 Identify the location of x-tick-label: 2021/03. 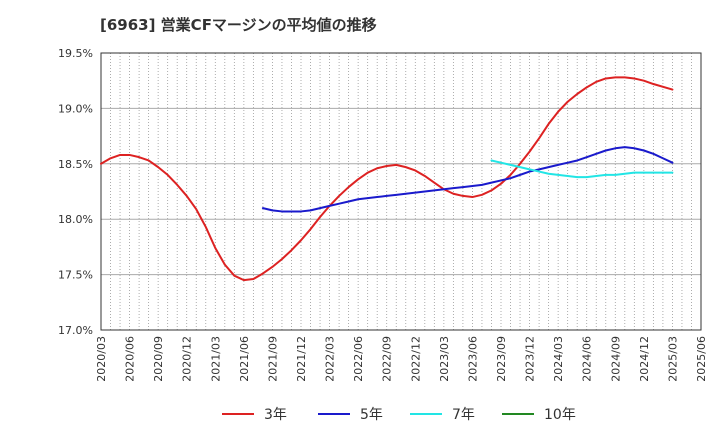
(215, 359).